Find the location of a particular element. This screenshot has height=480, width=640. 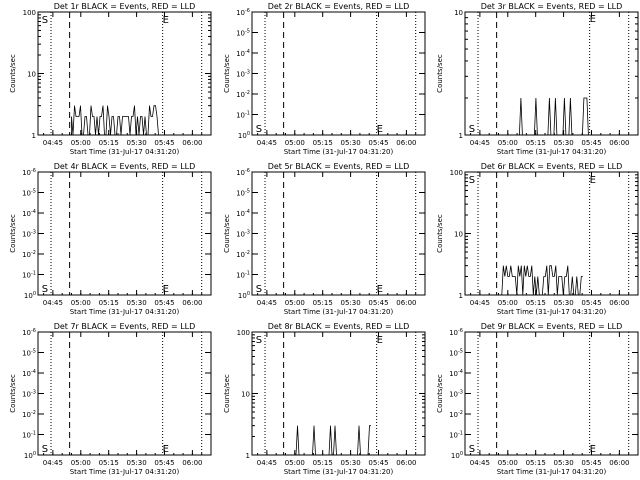

plot-title: Det 2r BLACK = Events, RED = LLD is located at coordinates (339, 6).